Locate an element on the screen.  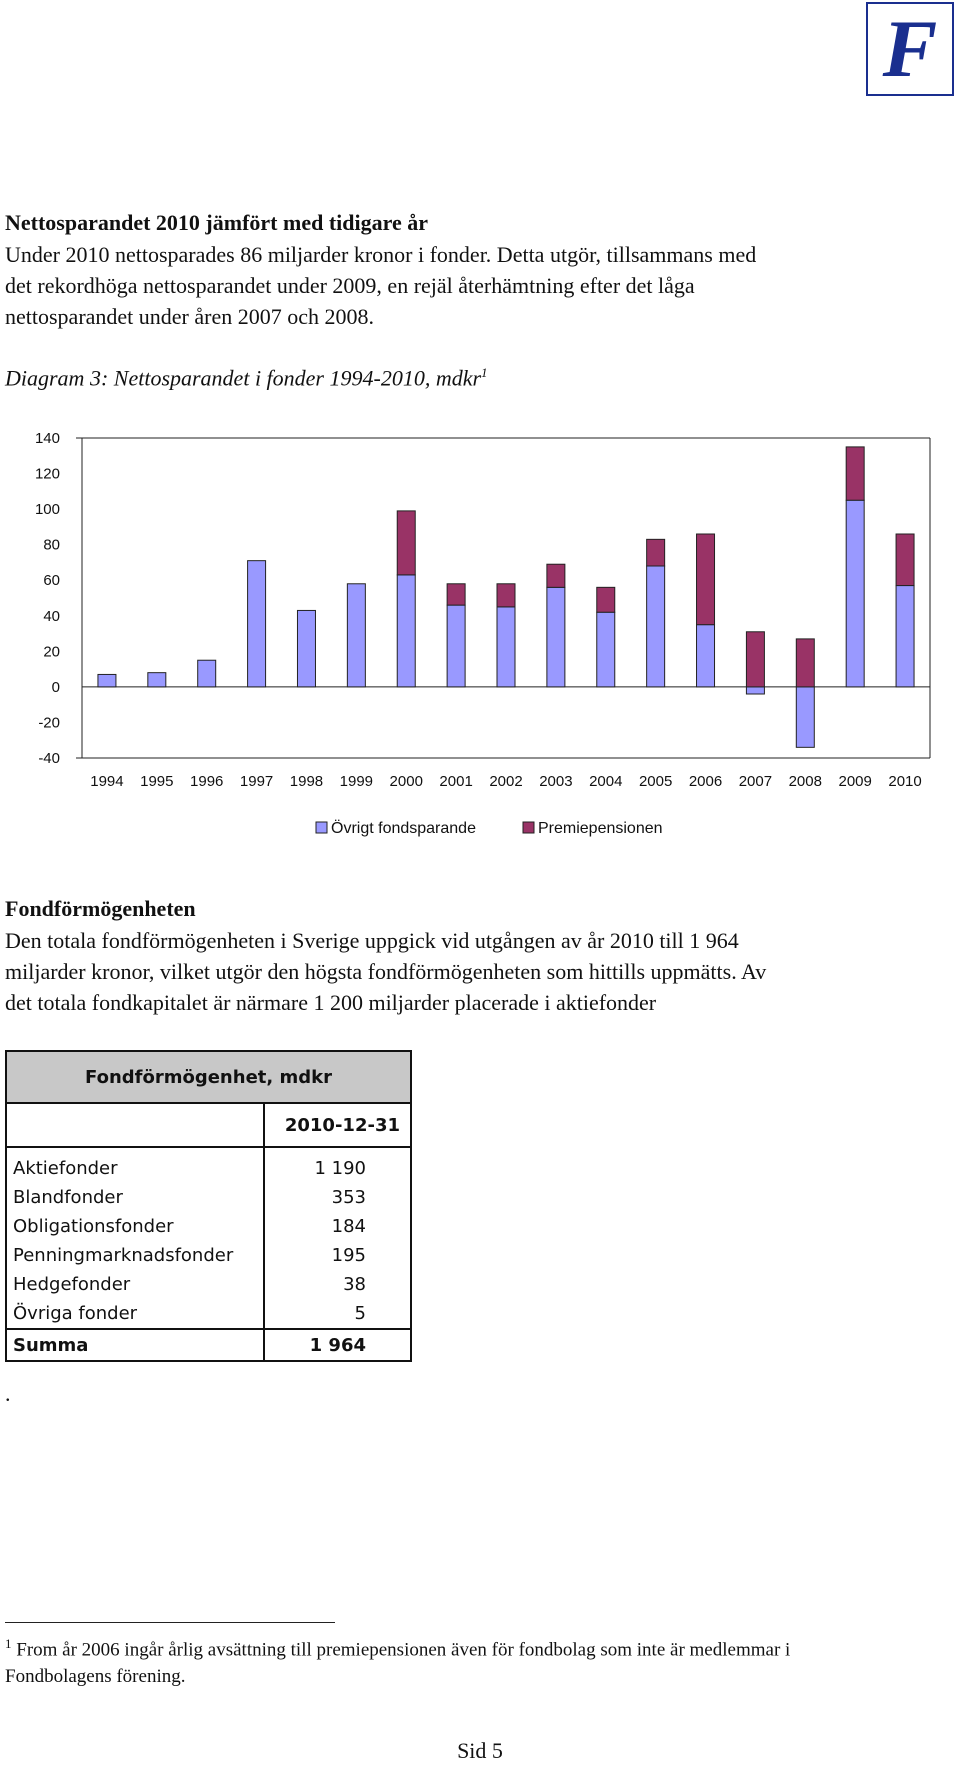
x-tick-label: 2001 is located at coordinates (455, 781).